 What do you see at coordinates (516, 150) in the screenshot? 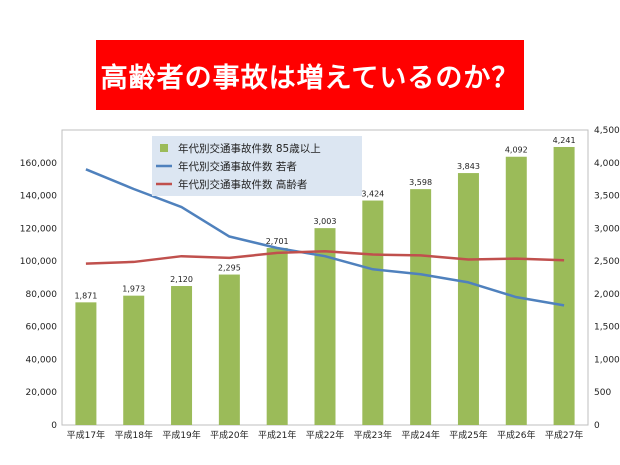
I see `data-label: 4,092` at bounding box center [516, 150].